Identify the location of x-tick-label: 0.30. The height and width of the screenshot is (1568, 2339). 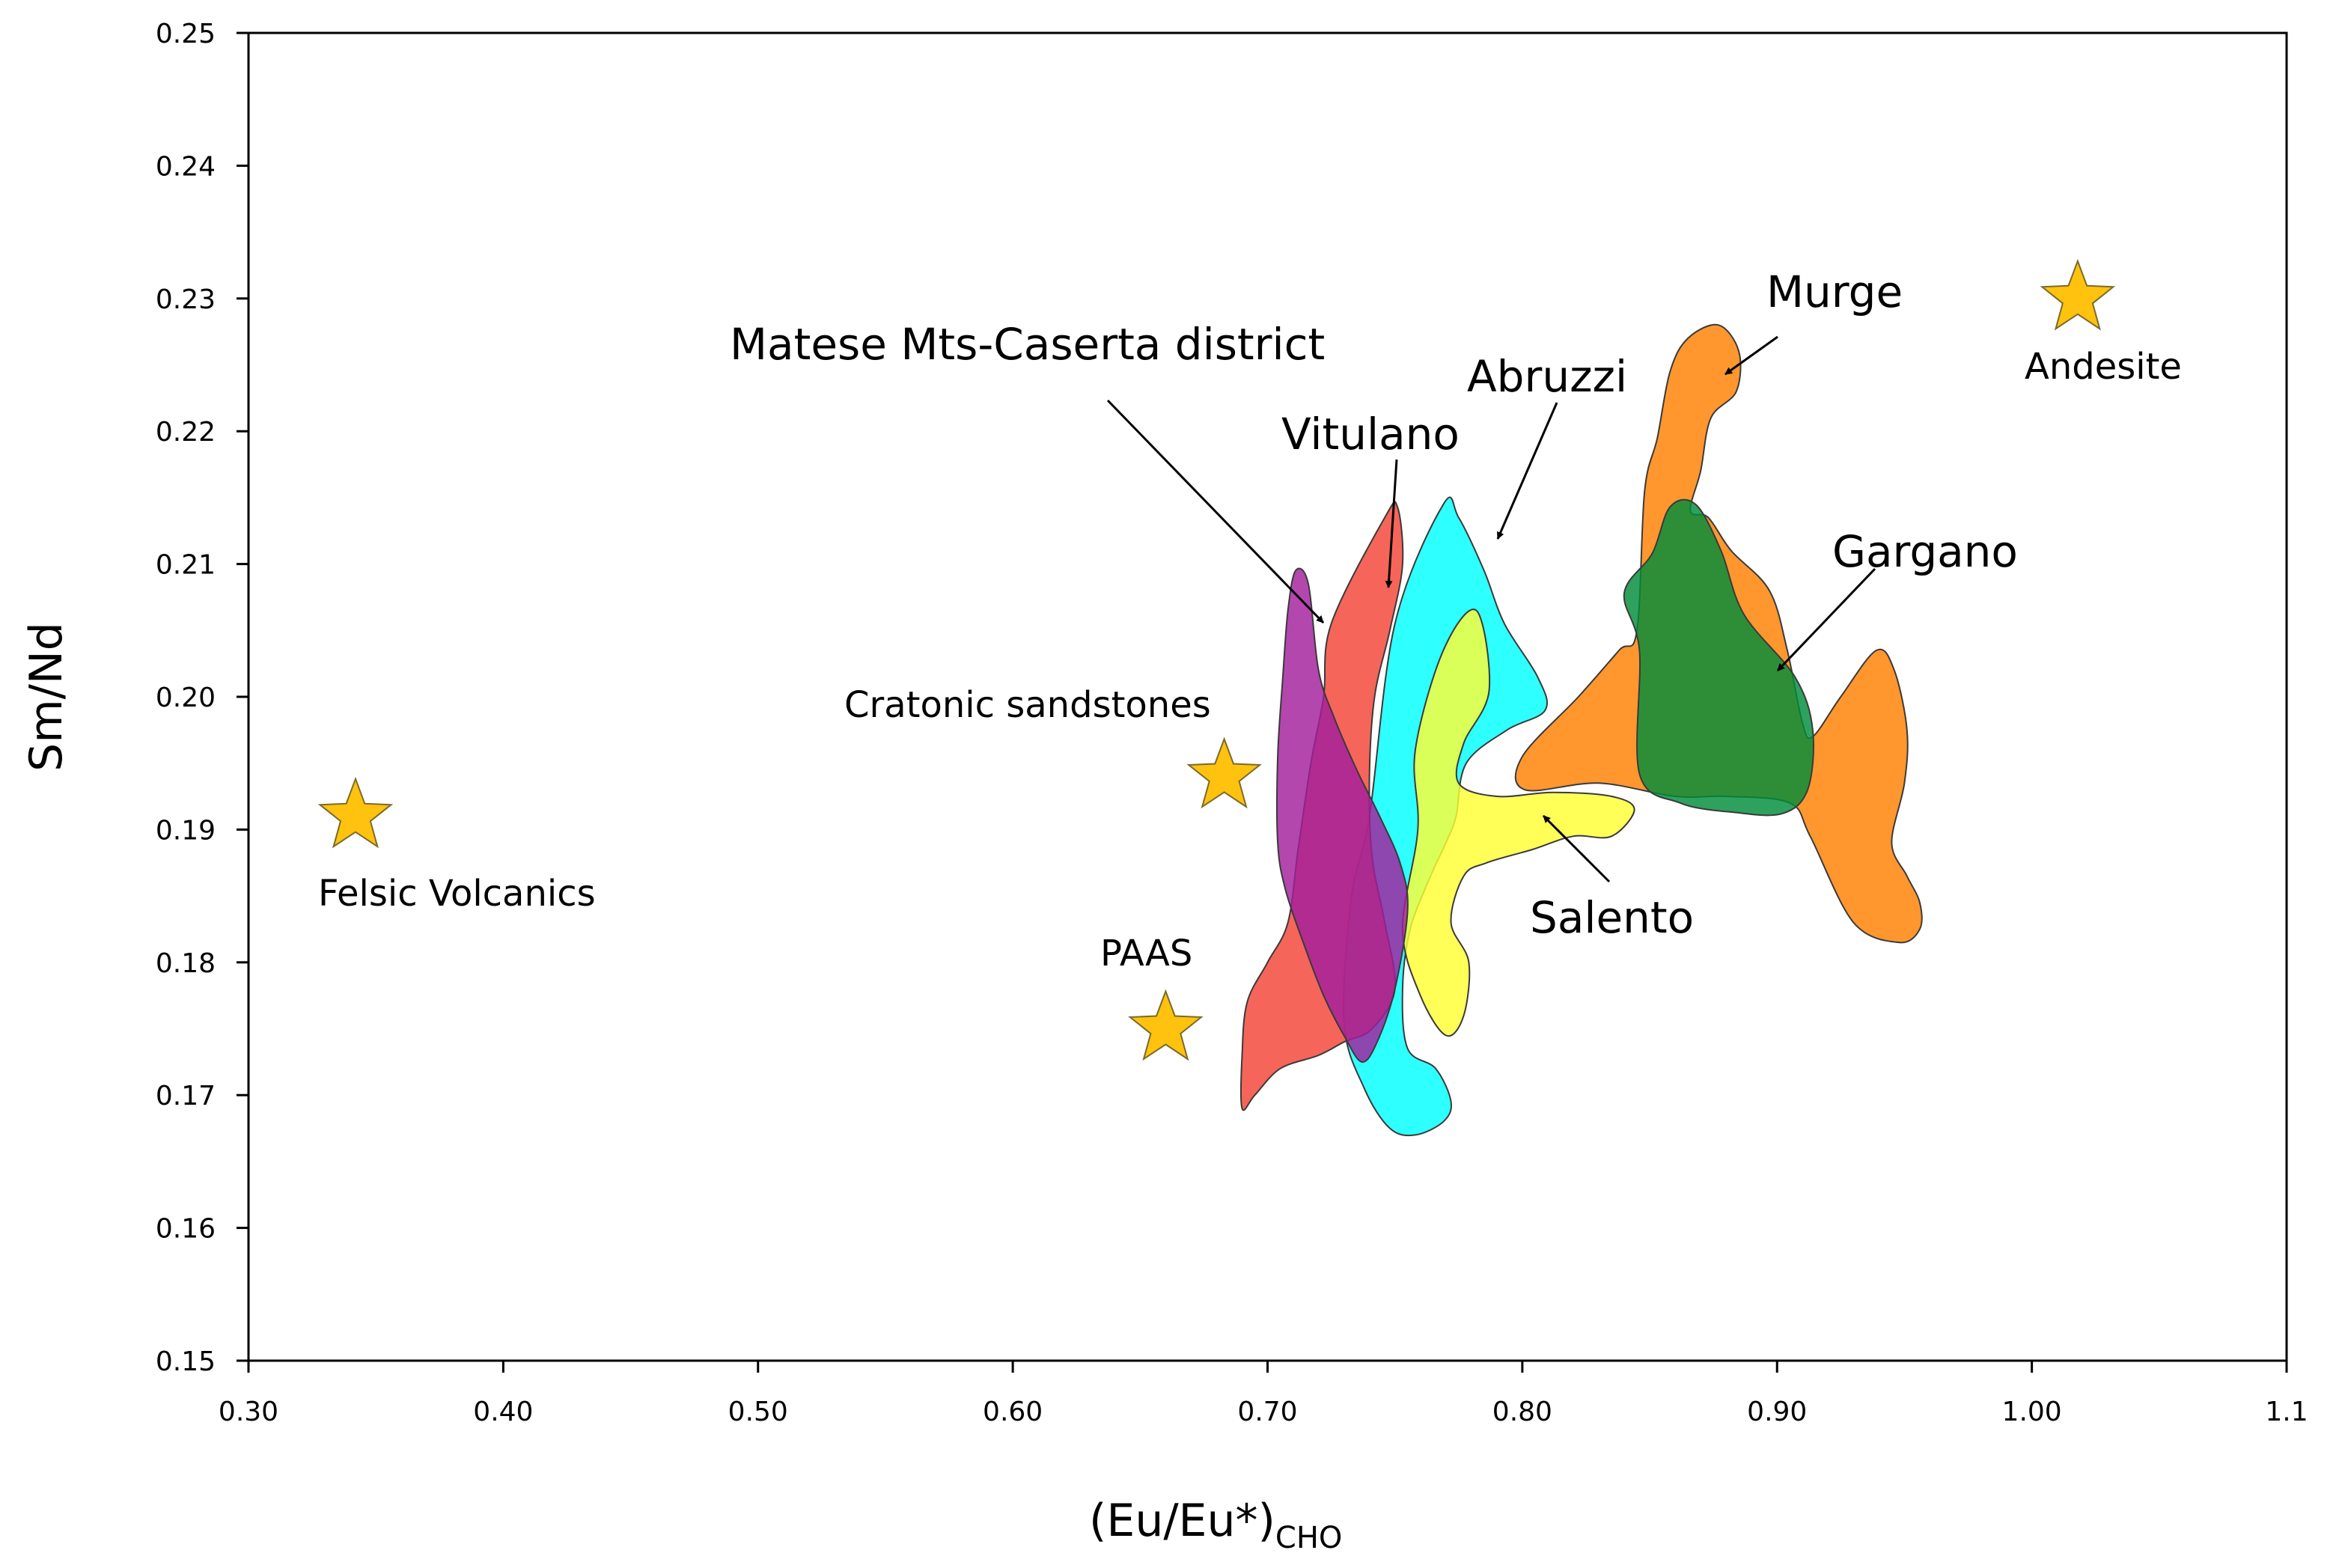
(248, 1412).